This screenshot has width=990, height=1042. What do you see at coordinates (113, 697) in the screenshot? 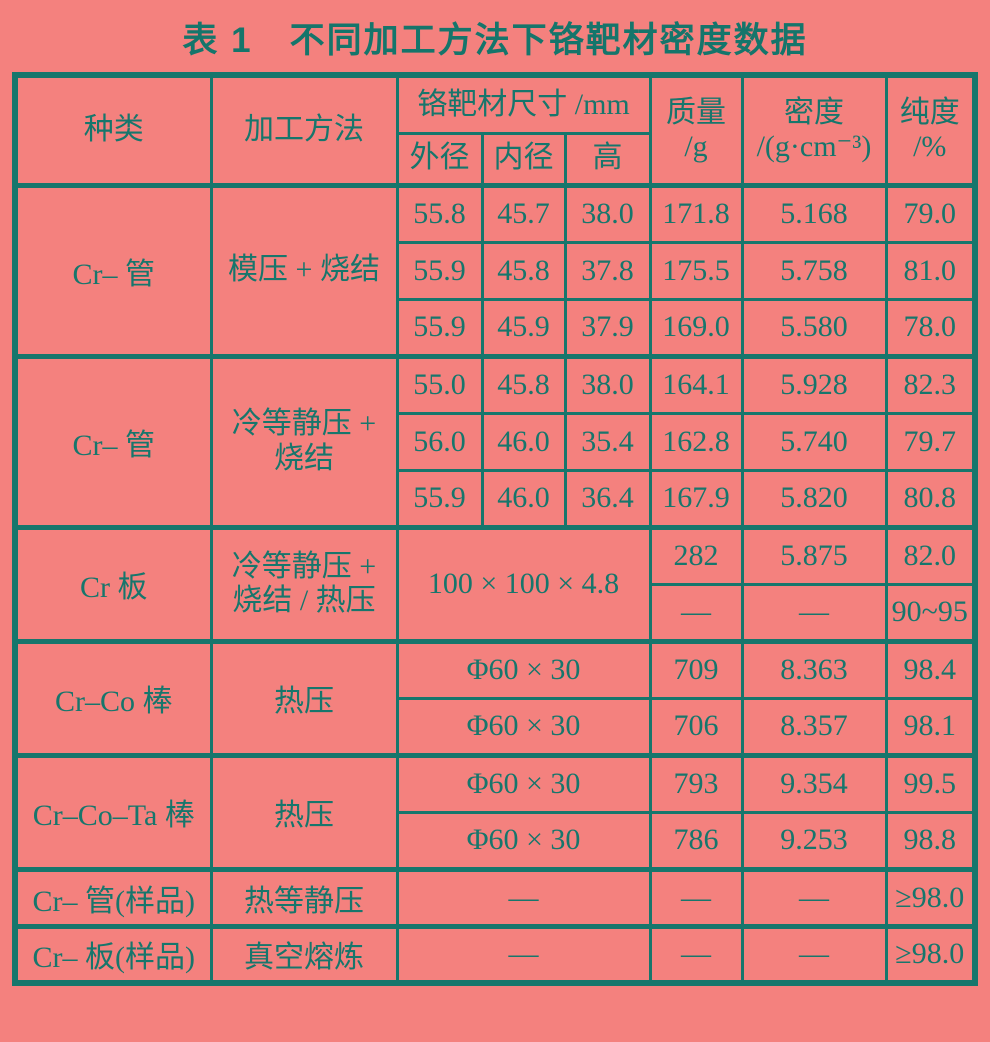
I see `cell-type: Cr–Co 棒` at bounding box center [113, 697].